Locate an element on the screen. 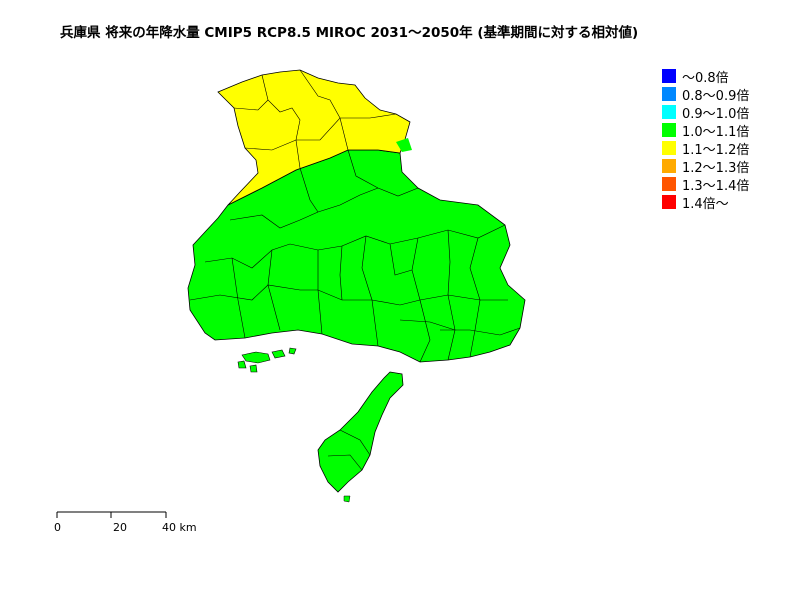  legend-item: 0.8〜0.9倍 is located at coordinates (706, 94).